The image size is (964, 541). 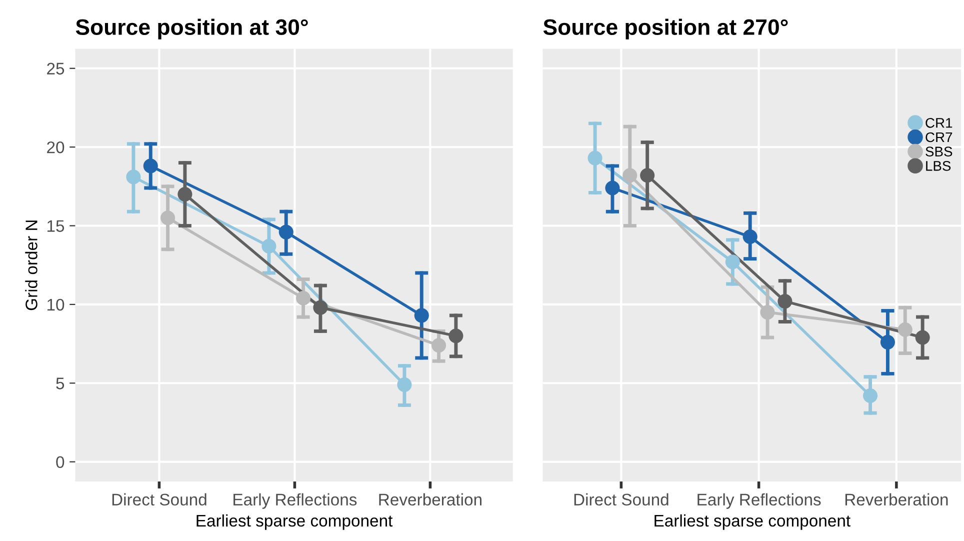 What do you see at coordinates (939, 151) in the screenshot?
I see `legend-label: SBS` at bounding box center [939, 151].